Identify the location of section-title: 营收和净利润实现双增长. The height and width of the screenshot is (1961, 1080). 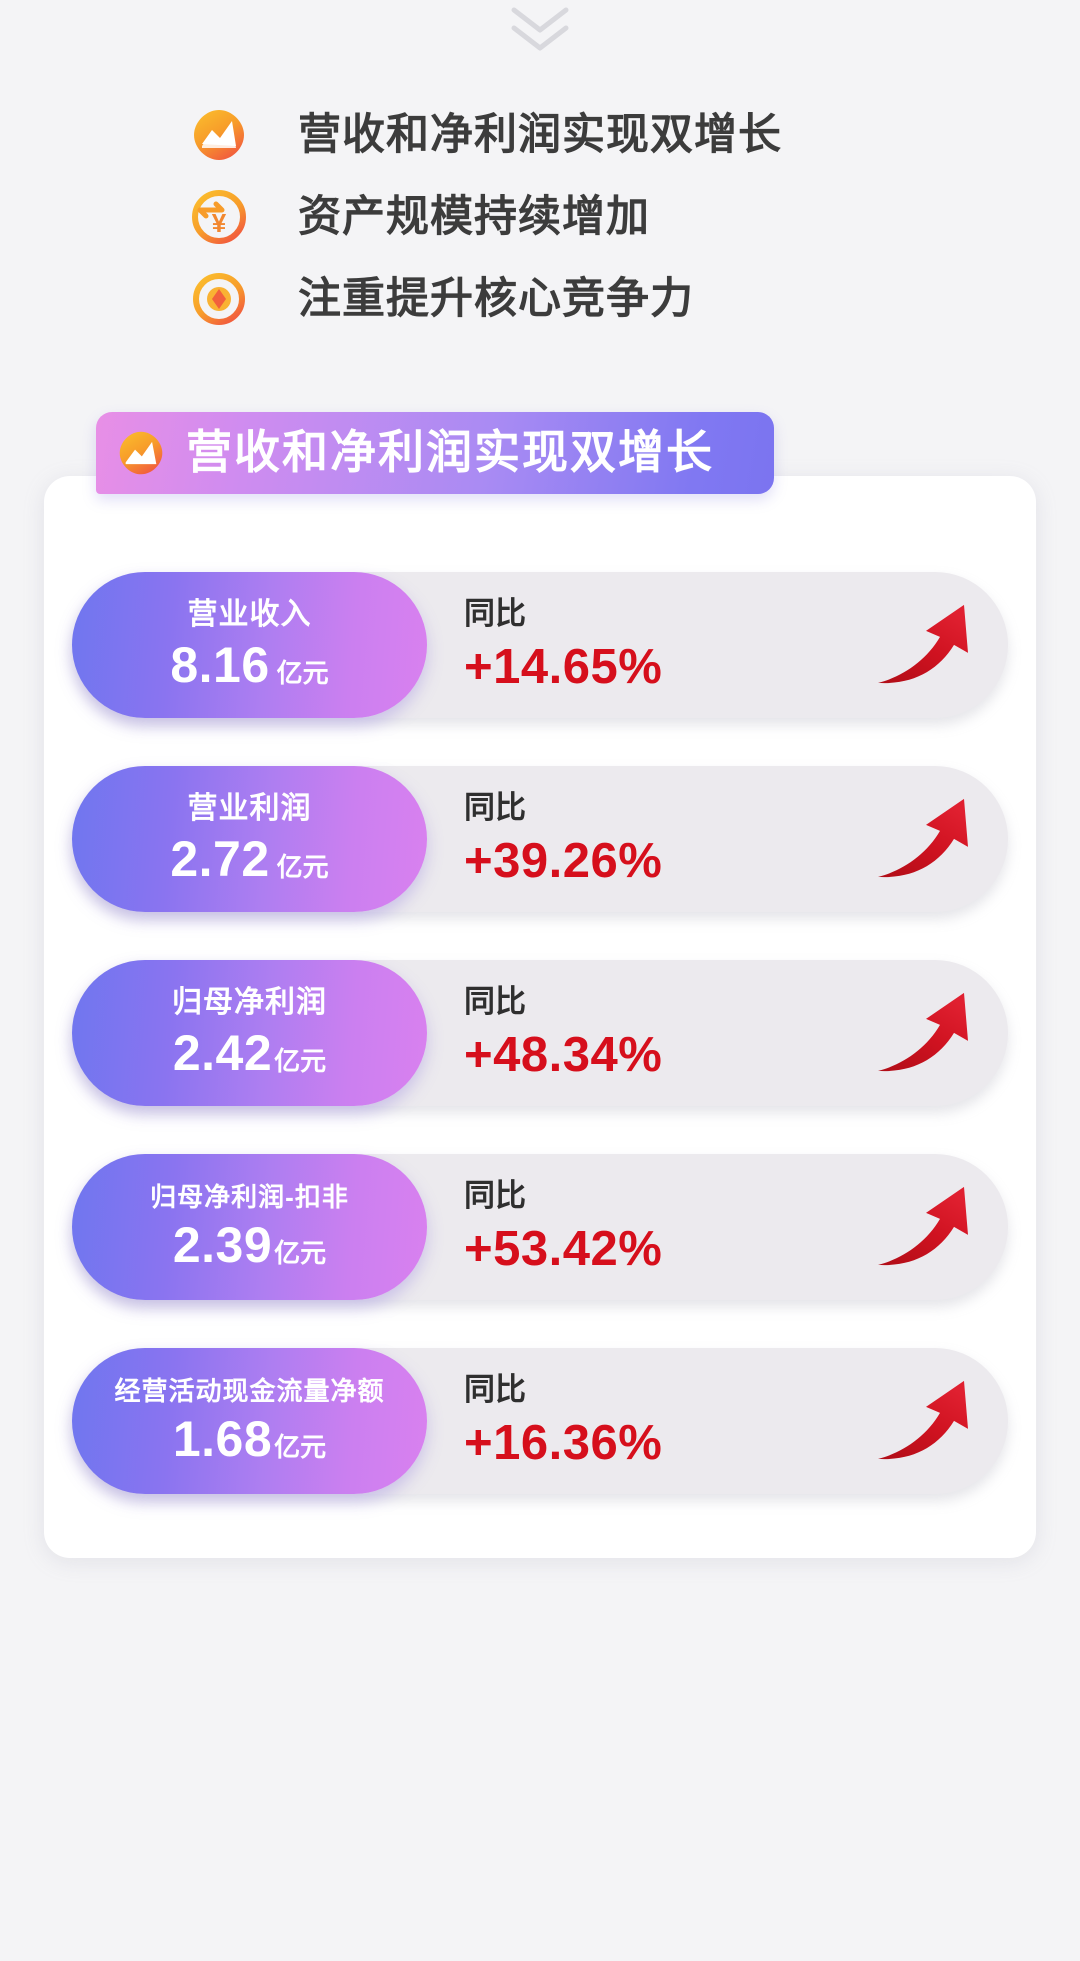
(450, 452).